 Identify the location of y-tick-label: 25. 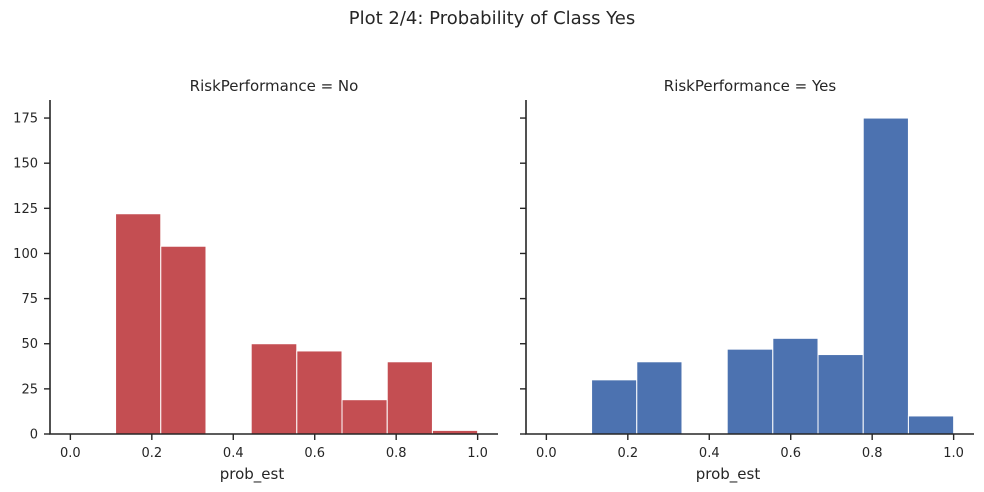
(29, 389).